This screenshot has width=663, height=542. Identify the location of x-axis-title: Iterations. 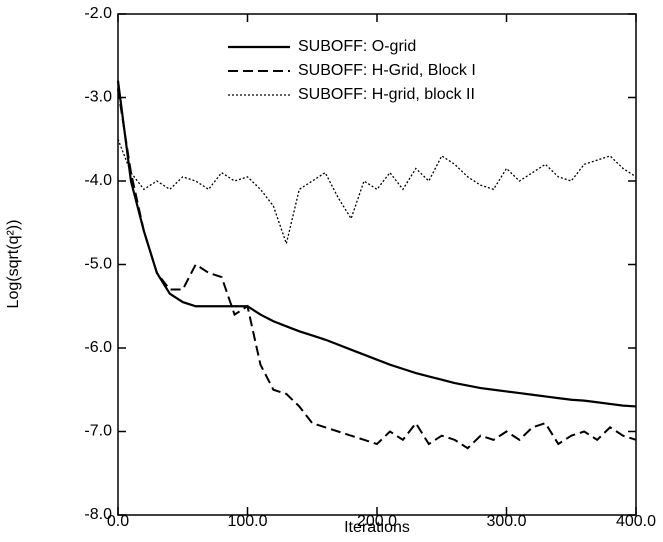
(377, 527).